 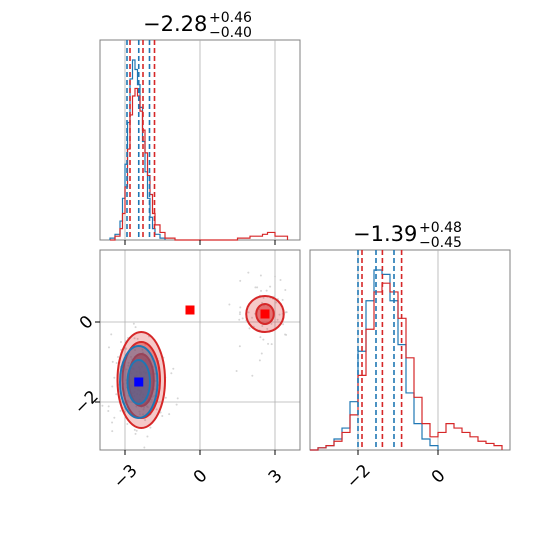 I want to click on param2-title-plus: +0.48, so click(x=440, y=228).